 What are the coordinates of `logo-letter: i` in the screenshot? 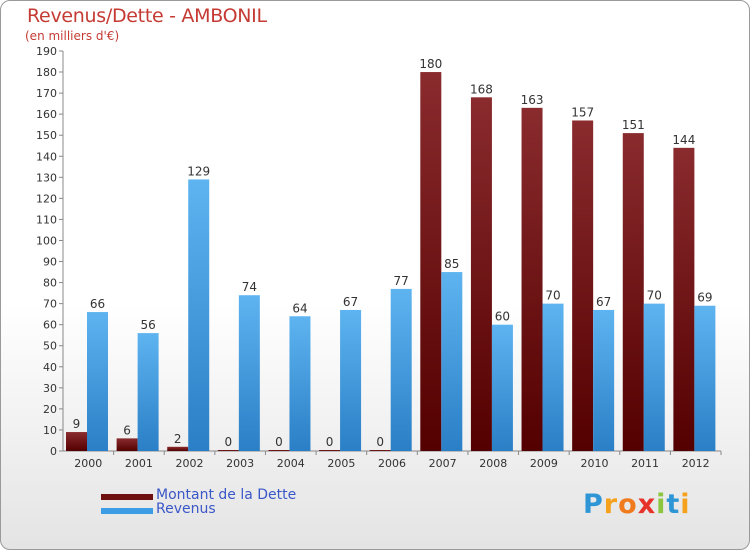 It's located at (661, 504).